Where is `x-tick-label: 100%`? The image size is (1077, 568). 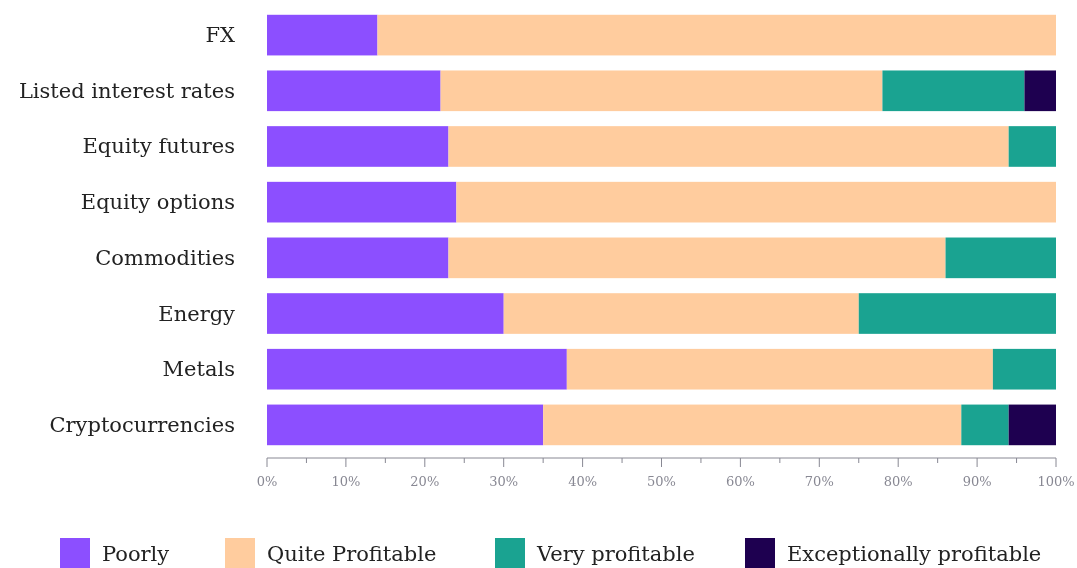
x-tick-label: 100% is located at coordinates (1056, 481).